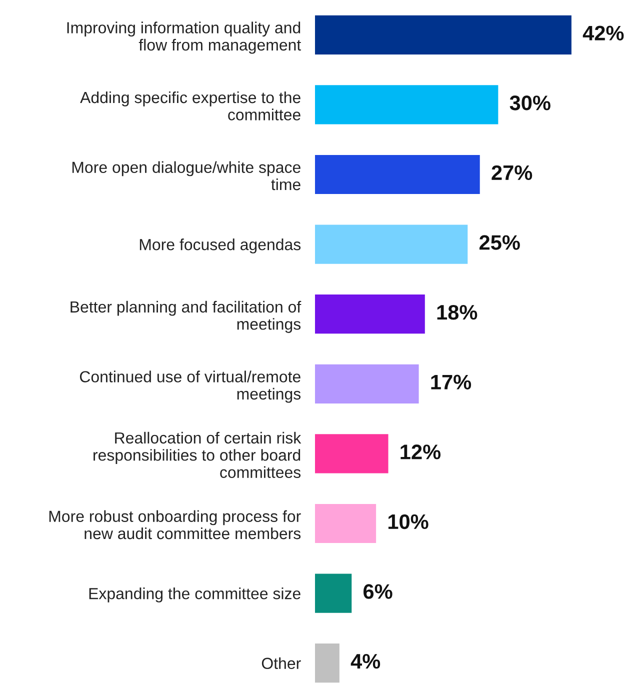 This screenshot has width=633, height=698. Describe the element at coordinates (190, 105) in the screenshot. I see `y-tick-label: Adding specific expertise to the committee` at that location.